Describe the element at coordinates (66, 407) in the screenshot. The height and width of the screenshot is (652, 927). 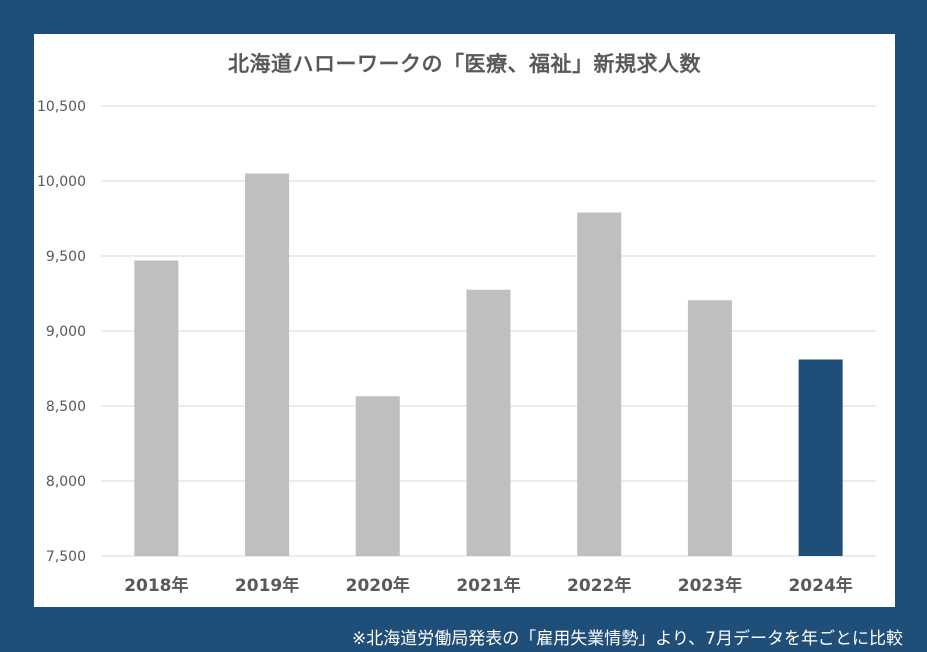
I see `y-tick-label: 8,500` at that location.